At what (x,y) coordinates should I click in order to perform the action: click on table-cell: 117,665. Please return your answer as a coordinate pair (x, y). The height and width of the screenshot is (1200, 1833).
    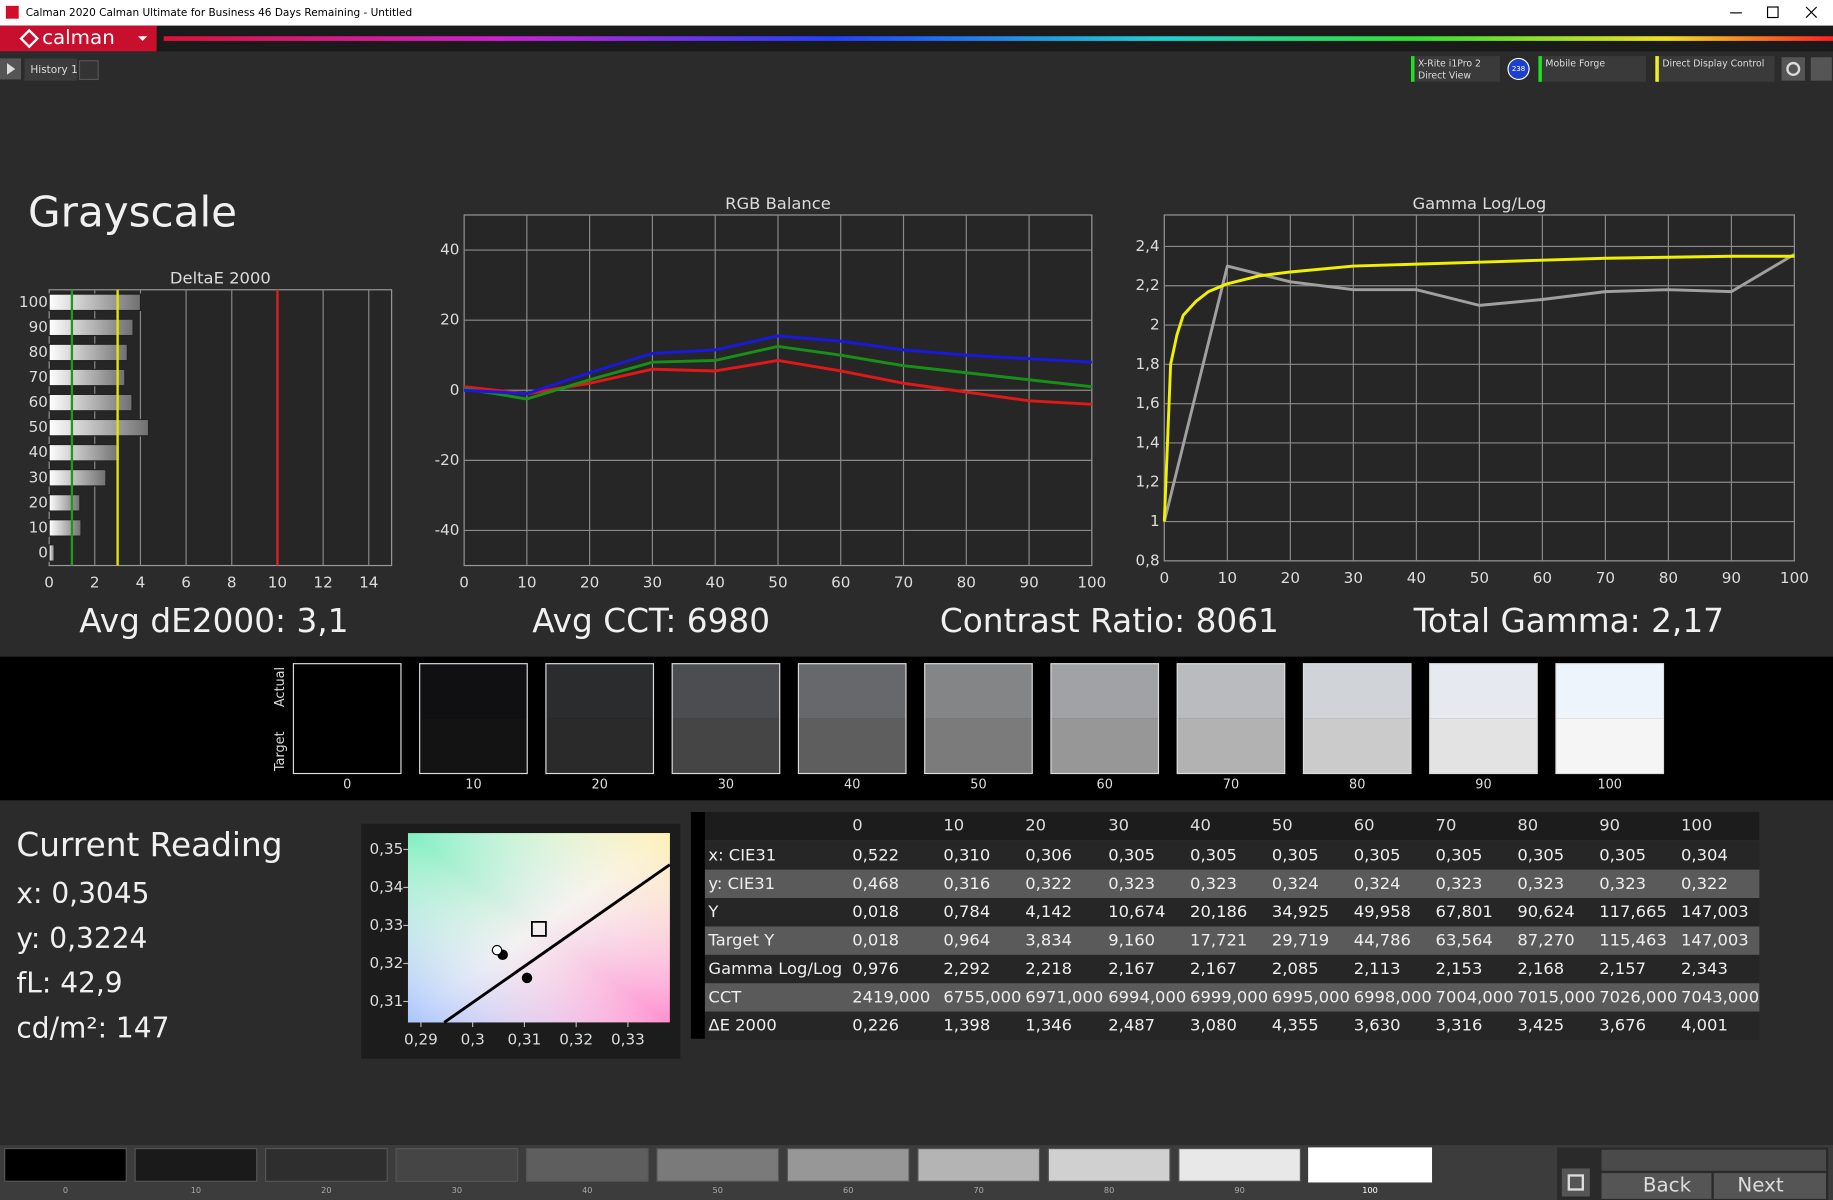
    Looking at the image, I should click on (1633, 911).